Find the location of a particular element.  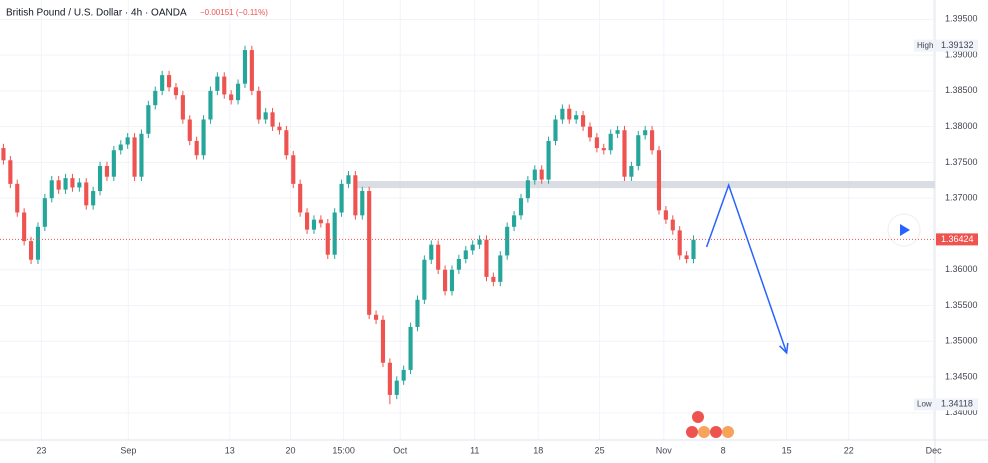

y-tick-label: 1.39000 is located at coordinates (961, 54).